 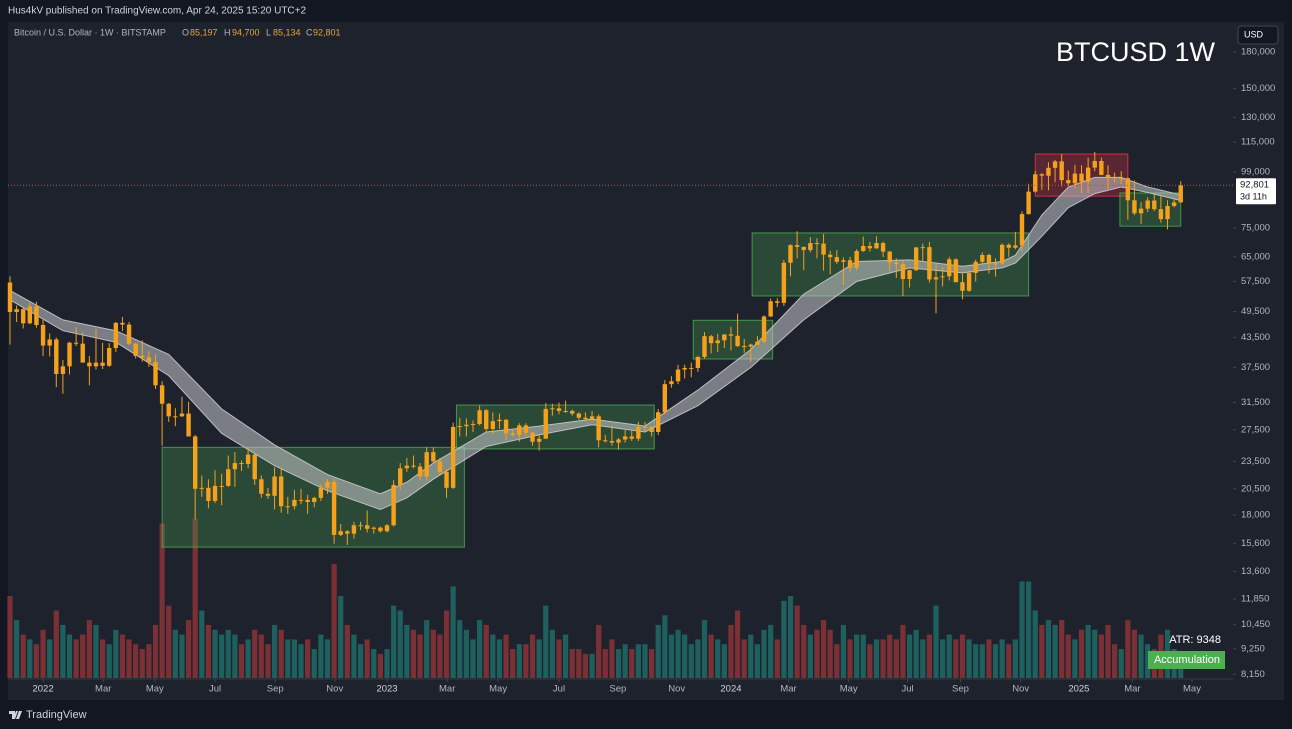 What do you see at coordinates (1256, 191) in the screenshot?
I see `price-label-box` at bounding box center [1256, 191].